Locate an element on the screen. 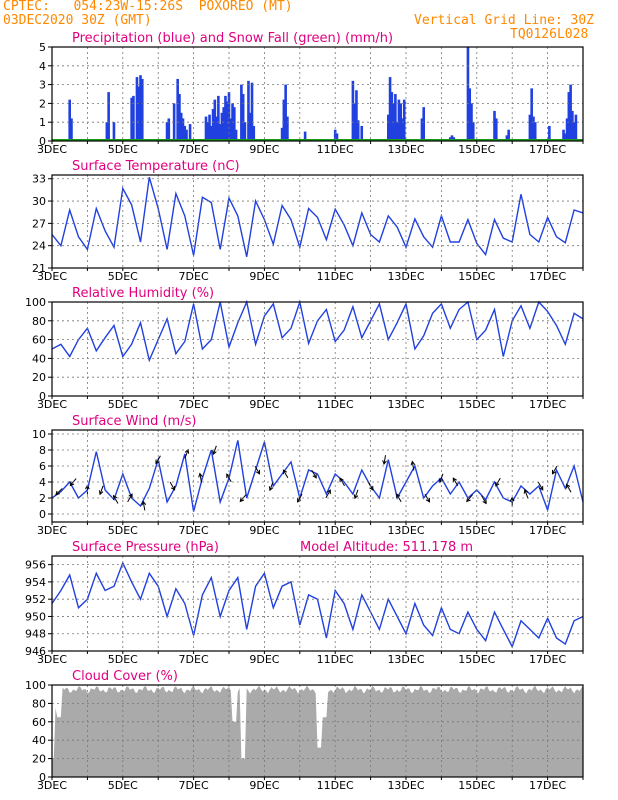  y-tick-label: 956 is located at coordinates (35, 565).